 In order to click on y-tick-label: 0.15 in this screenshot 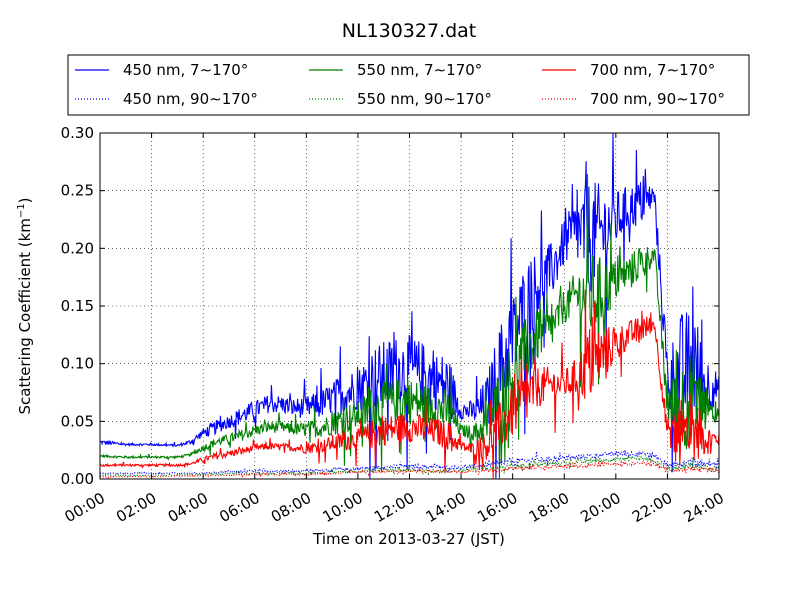, I will do `click(77, 306)`.